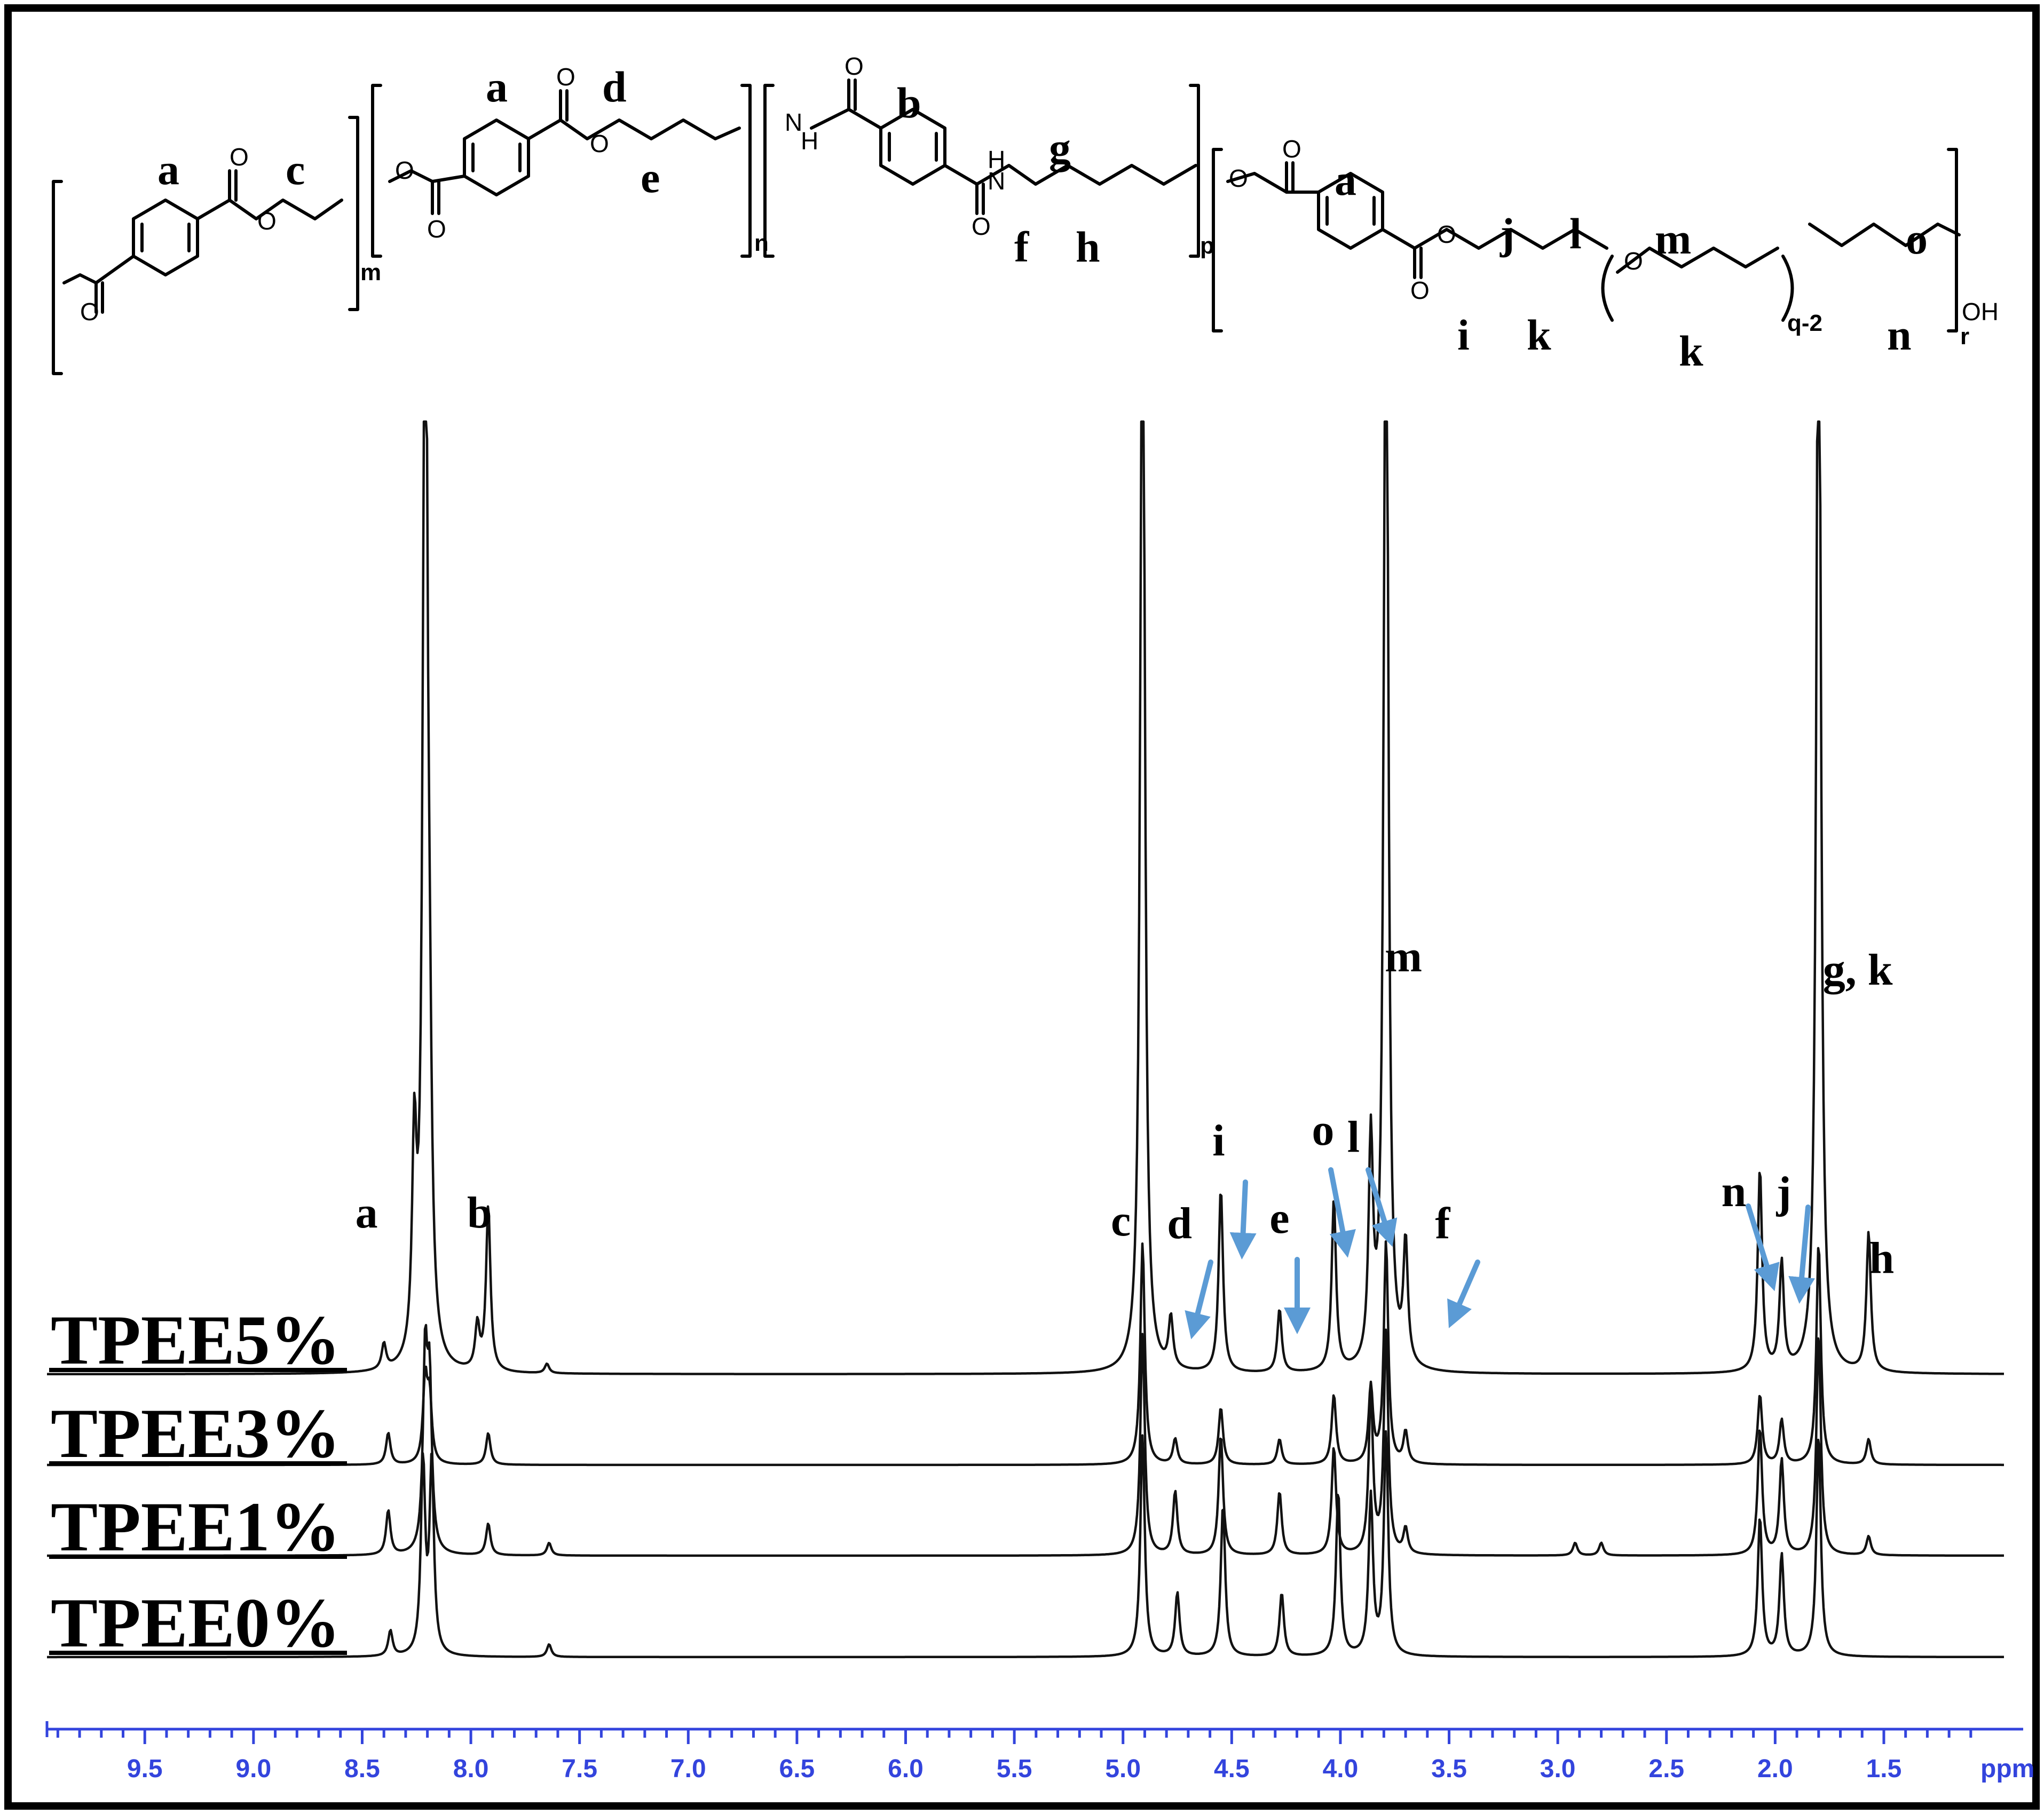 Image resolution: width=2044 pixels, height=1814 pixels. Describe the element at coordinates (196, 1622) in the screenshot. I see `series-label: TPEE0%` at that location.